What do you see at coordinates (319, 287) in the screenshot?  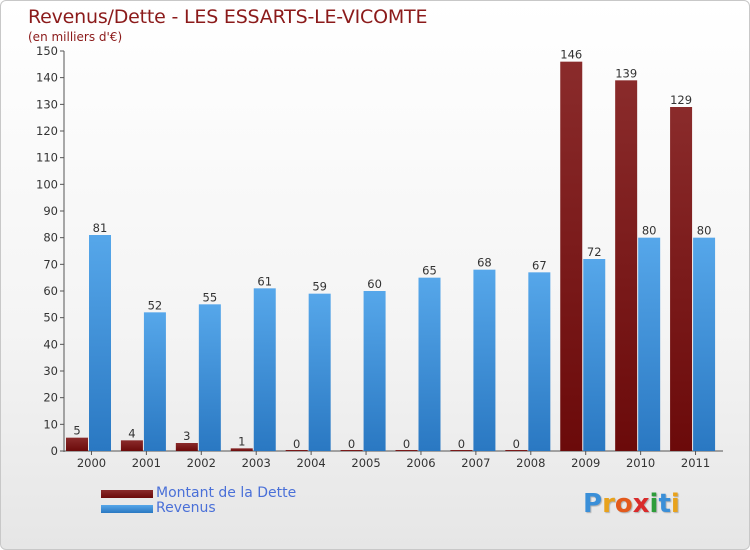 I see `data-label-revenus: 59` at bounding box center [319, 287].